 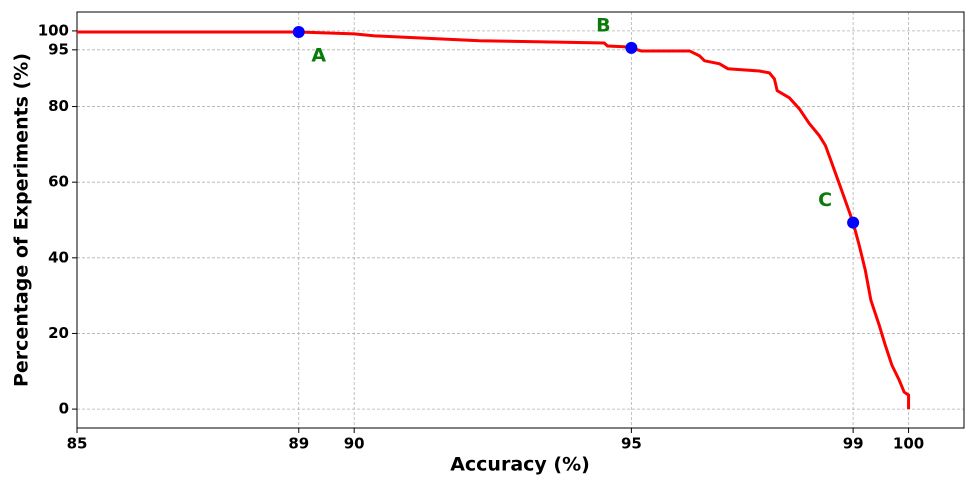 I want to click on y-tick-label: 0, so click(x=64, y=409).